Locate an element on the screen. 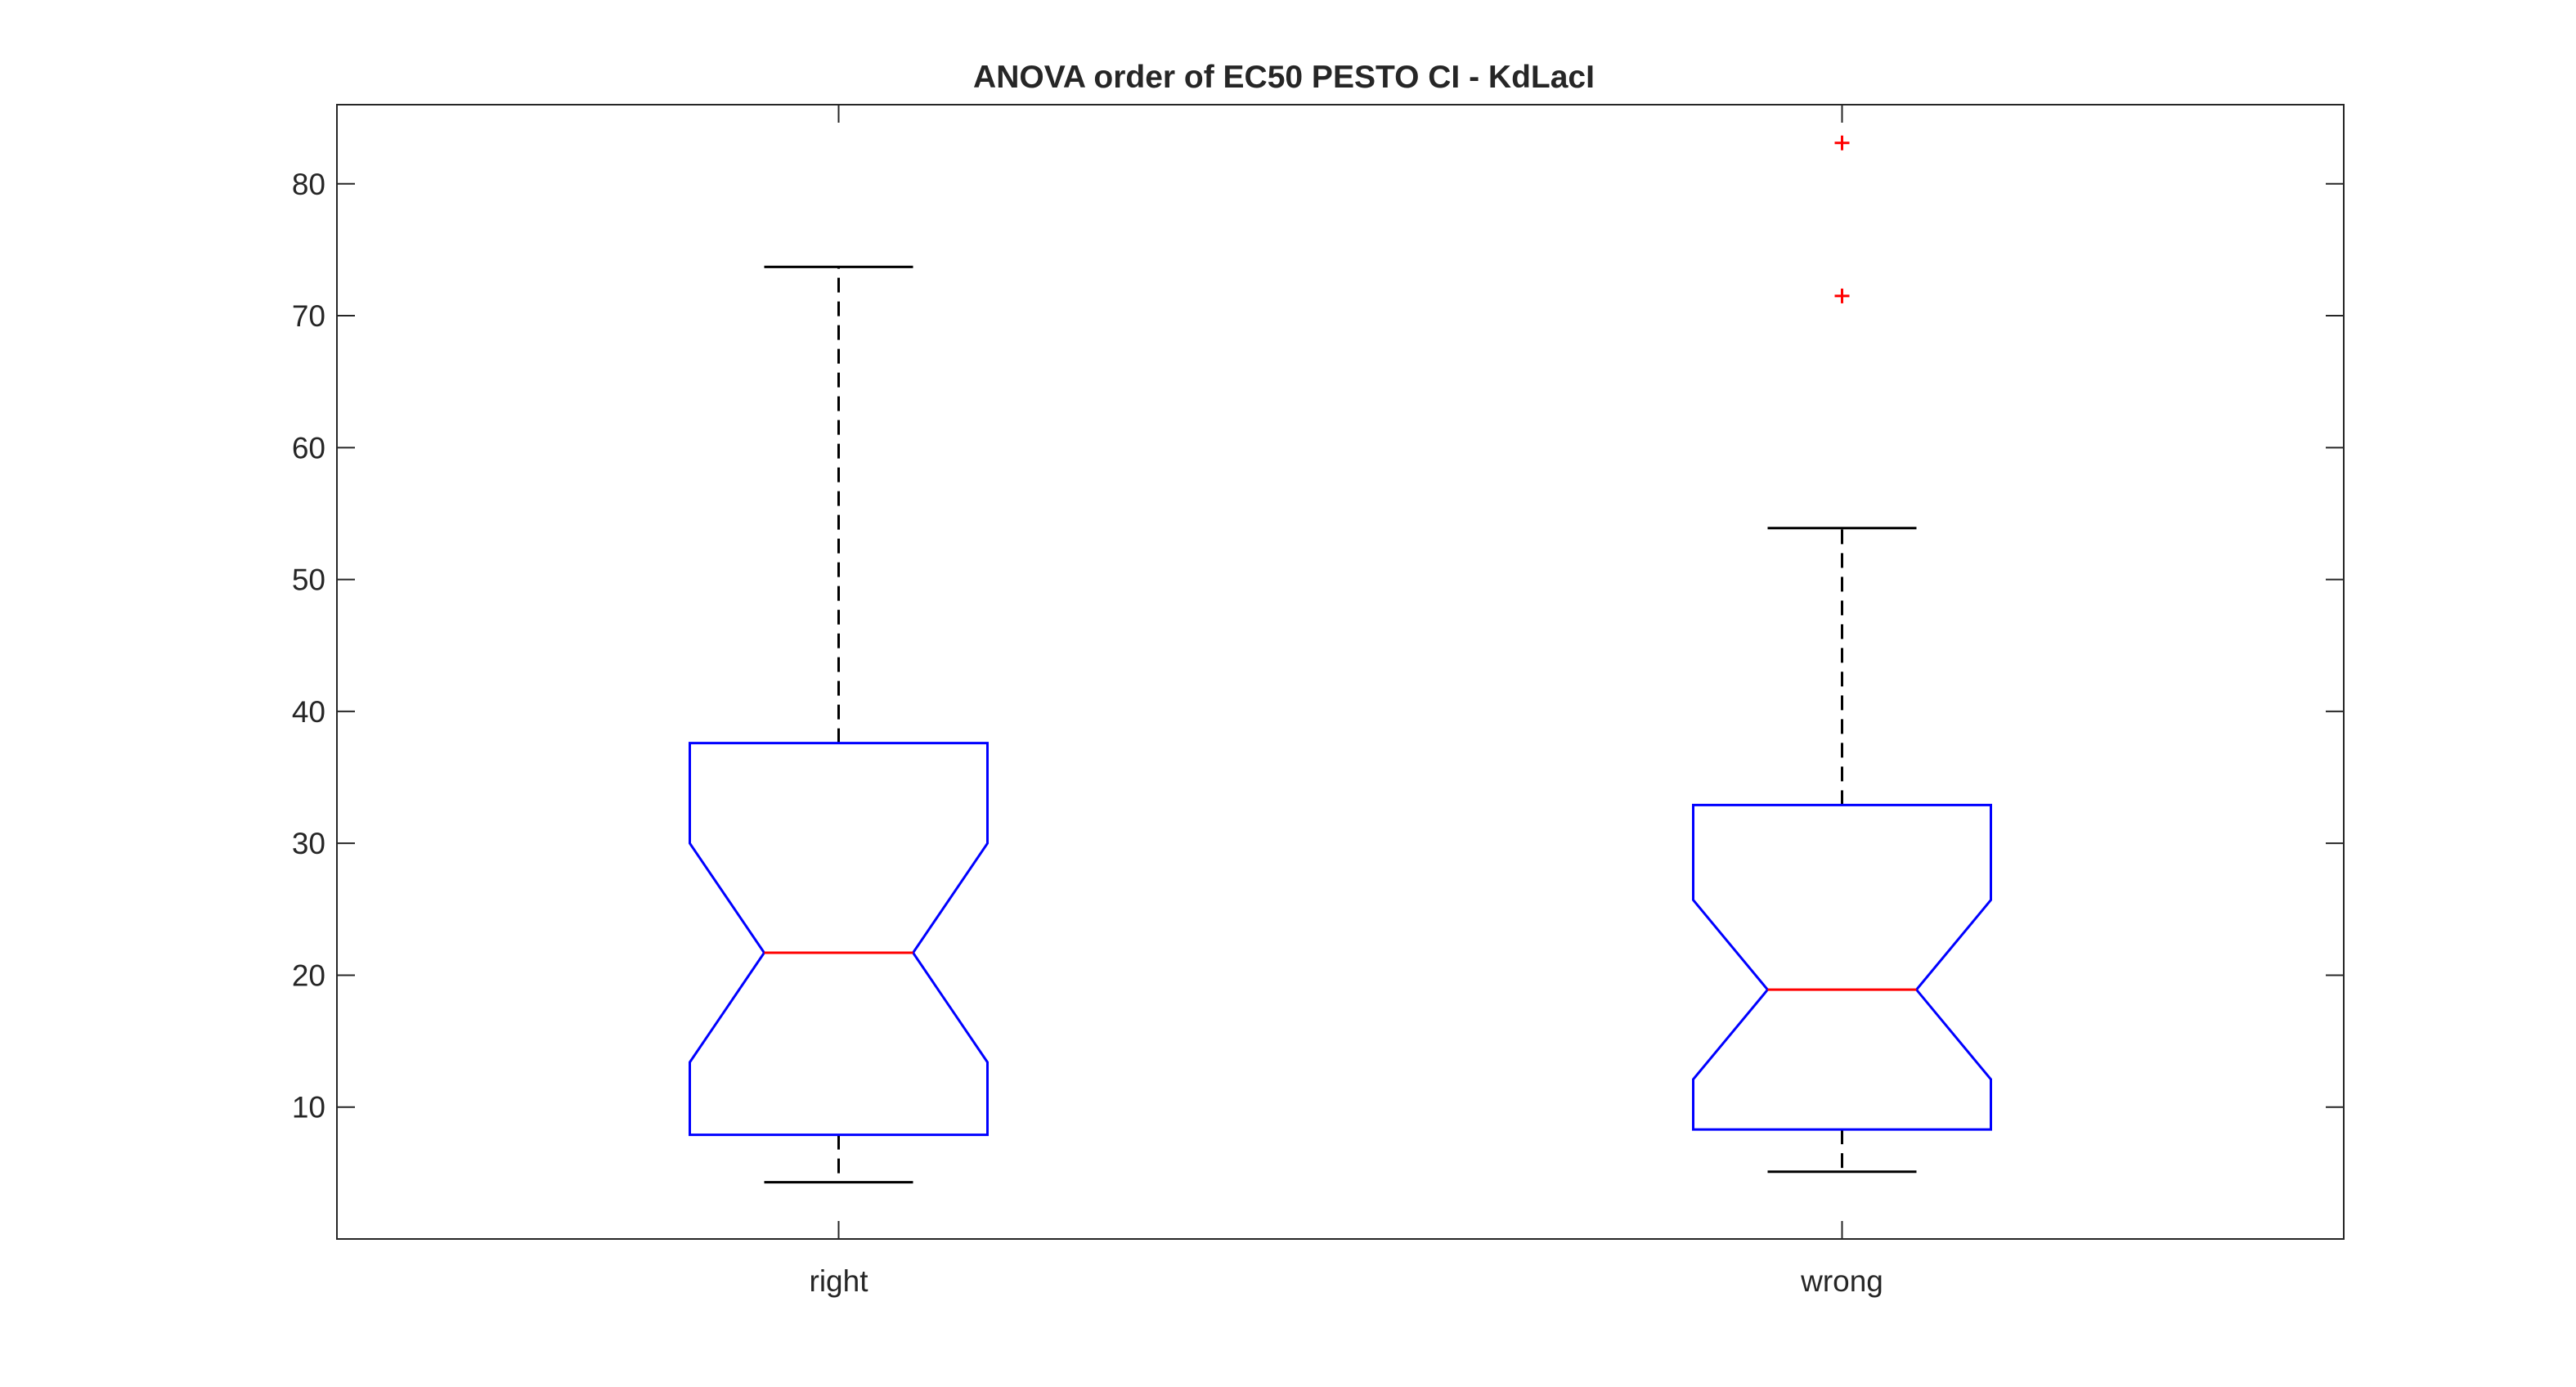 This screenshot has height=1387, width=2576. y-tick-label: 10 is located at coordinates (308, 1107).